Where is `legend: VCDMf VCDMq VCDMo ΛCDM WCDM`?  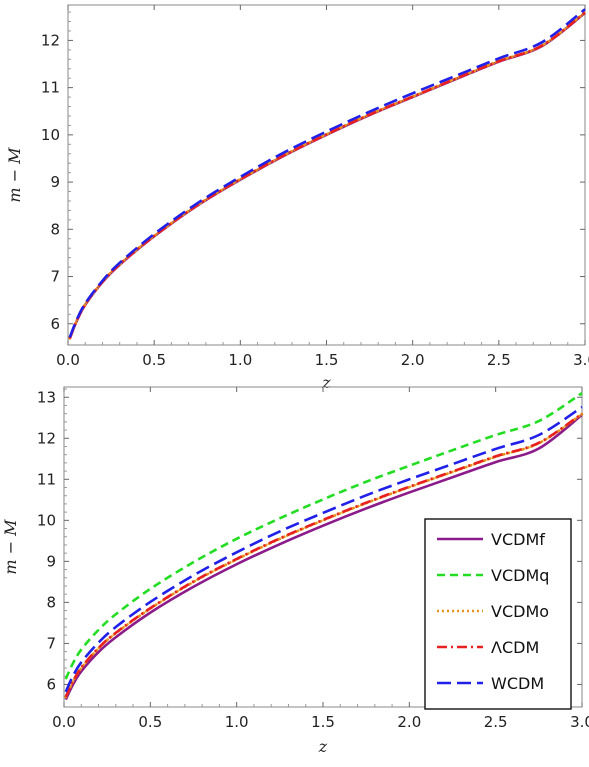
legend: VCDMf VCDMq VCDMo ΛCDM WCDM is located at coordinates (498, 614).